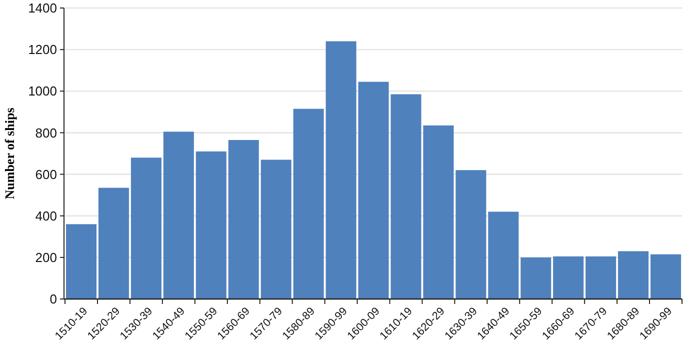 This screenshot has width=685, height=345. What do you see at coordinates (46, 132) in the screenshot?
I see `y-tick-label: 800` at bounding box center [46, 132].